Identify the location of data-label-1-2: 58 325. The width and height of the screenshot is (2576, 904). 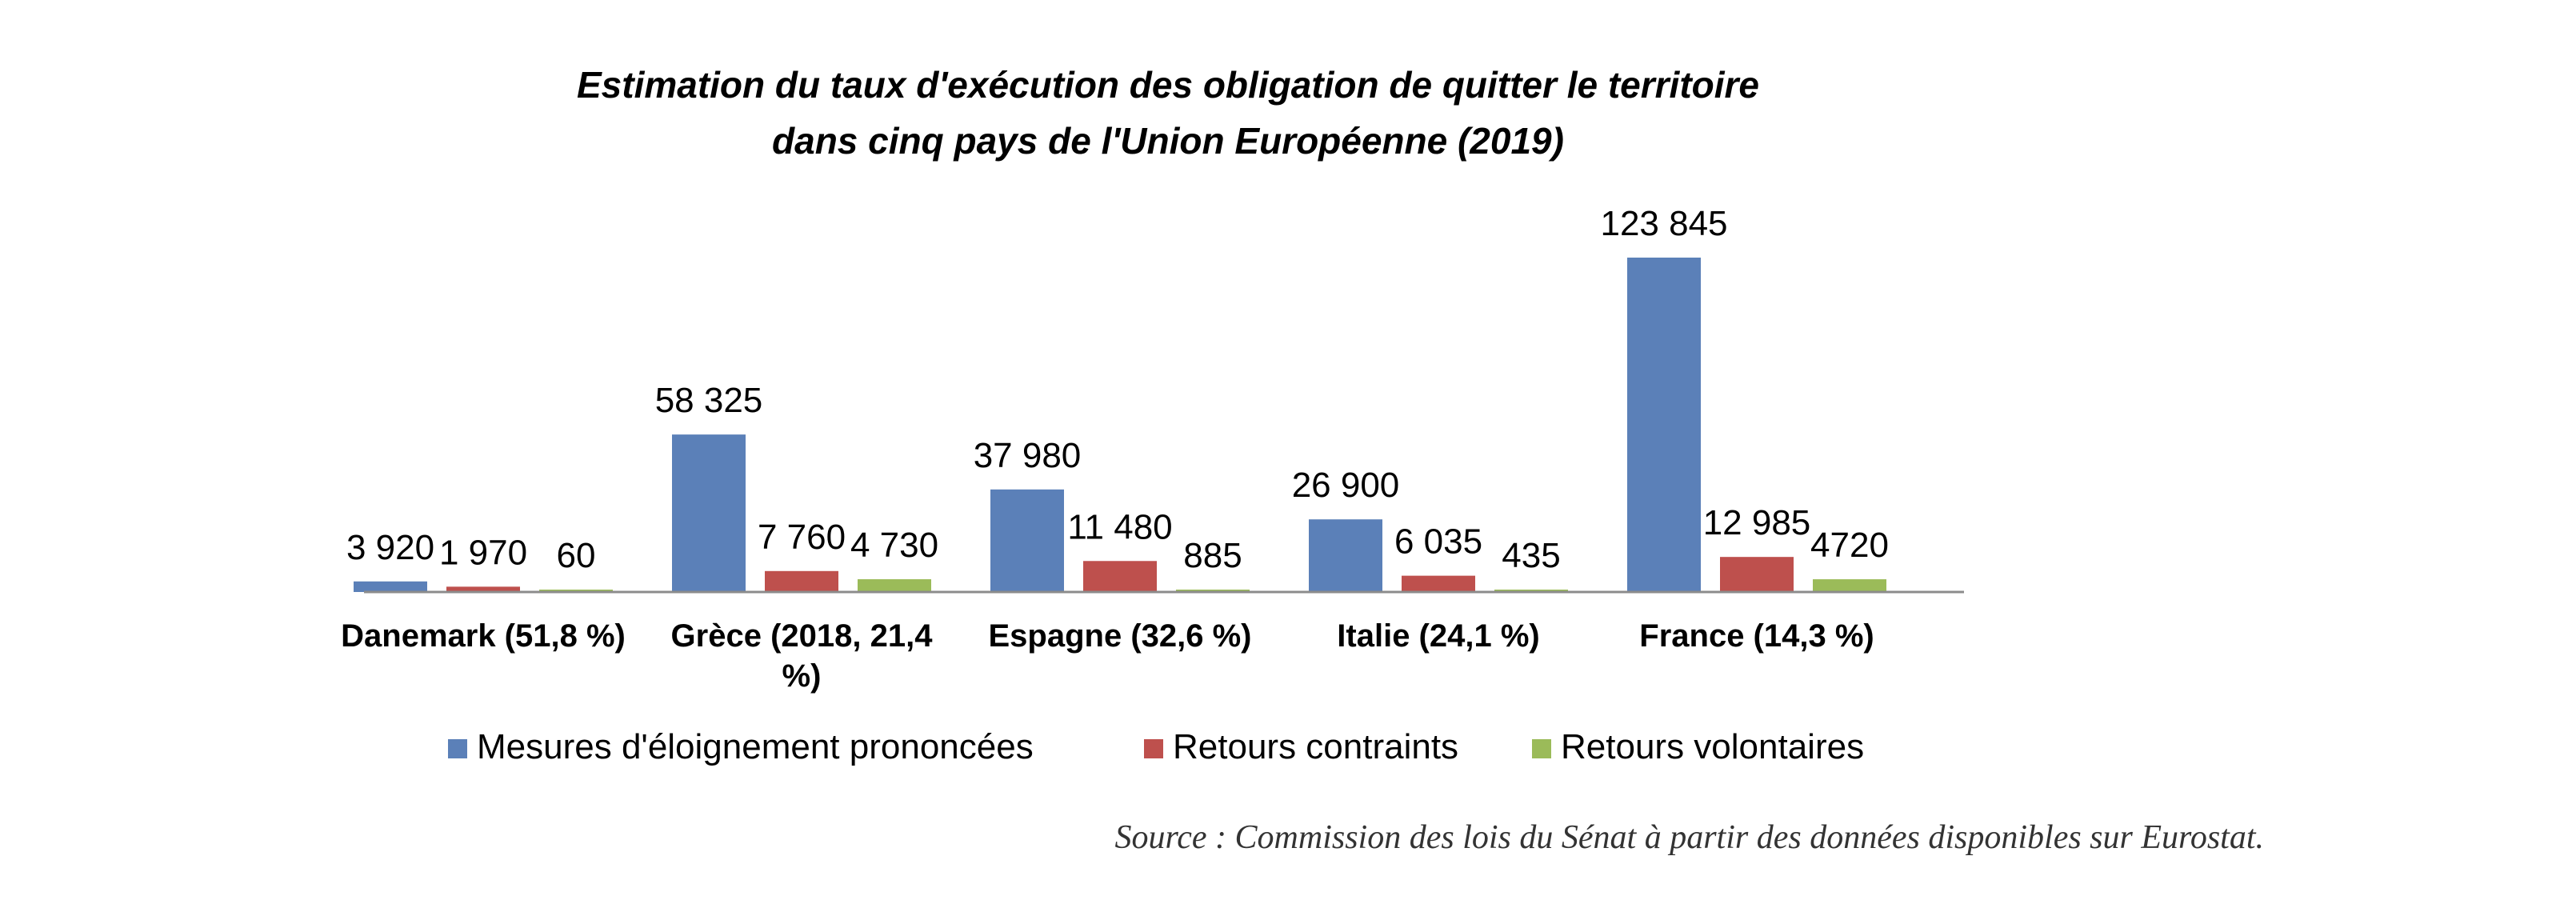
(709, 400).